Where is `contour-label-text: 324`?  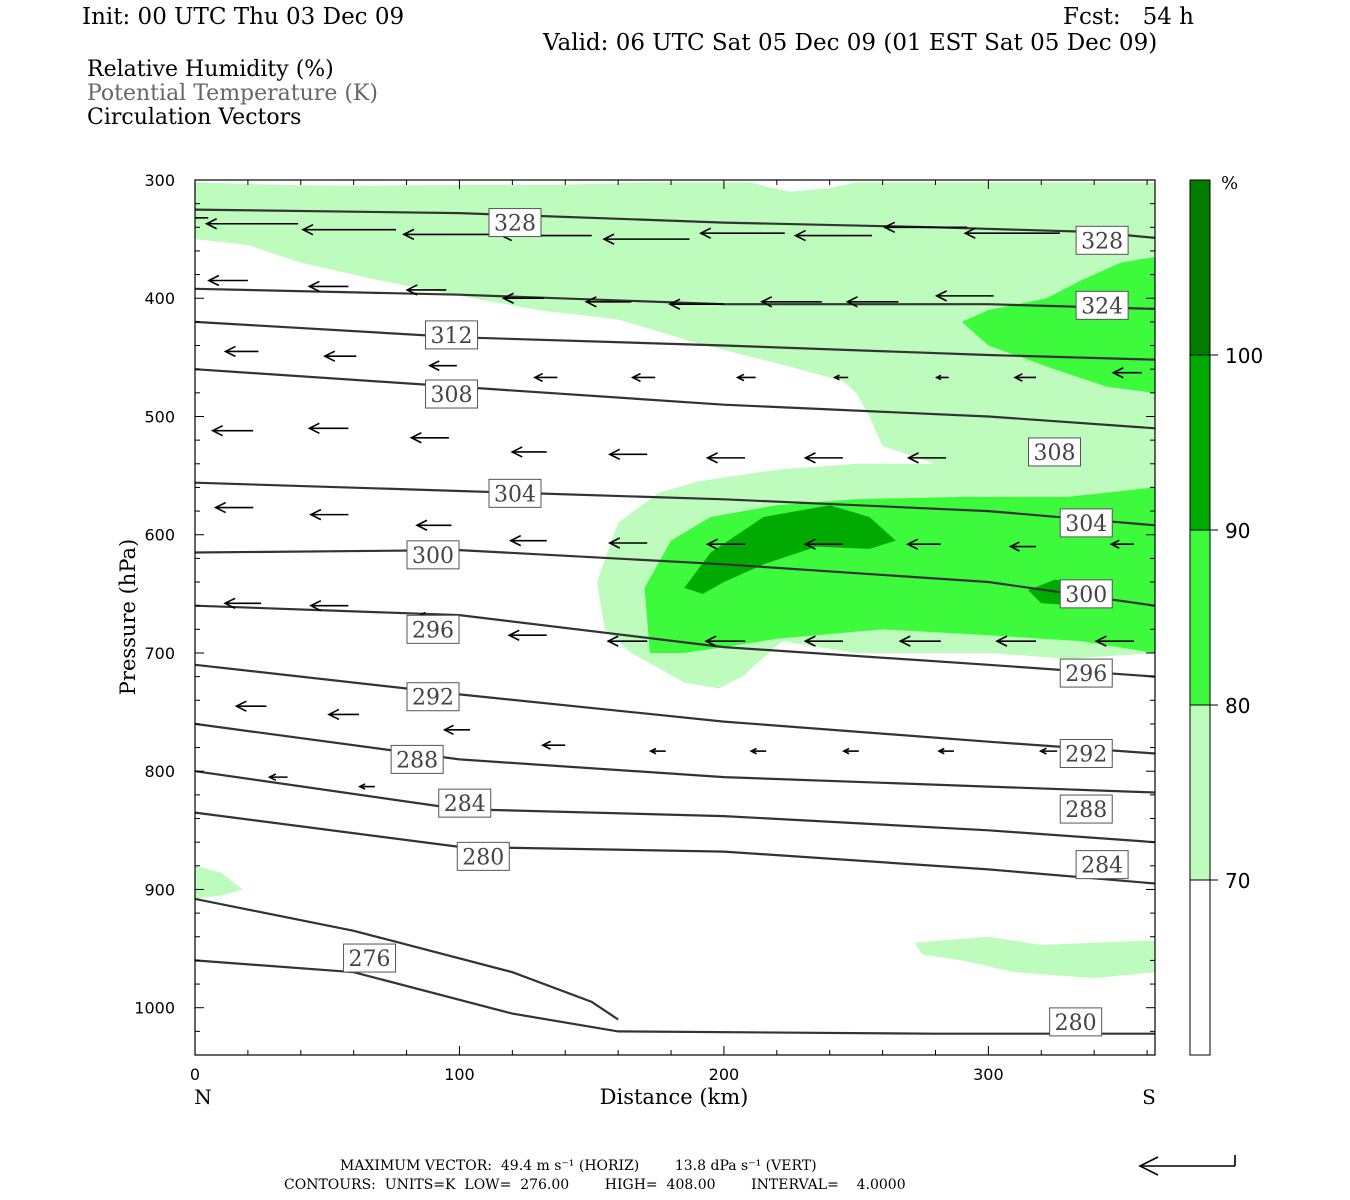
contour-label-text: 324 is located at coordinates (1102, 306).